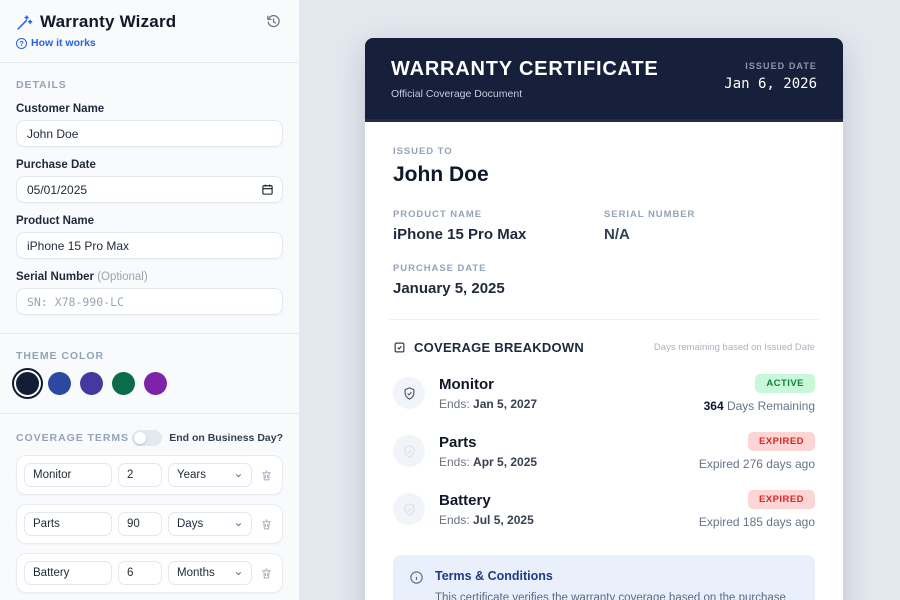  Describe the element at coordinates (149, 43) in the screenshot. I see `how-it-works-link: ? How it works` at that location.